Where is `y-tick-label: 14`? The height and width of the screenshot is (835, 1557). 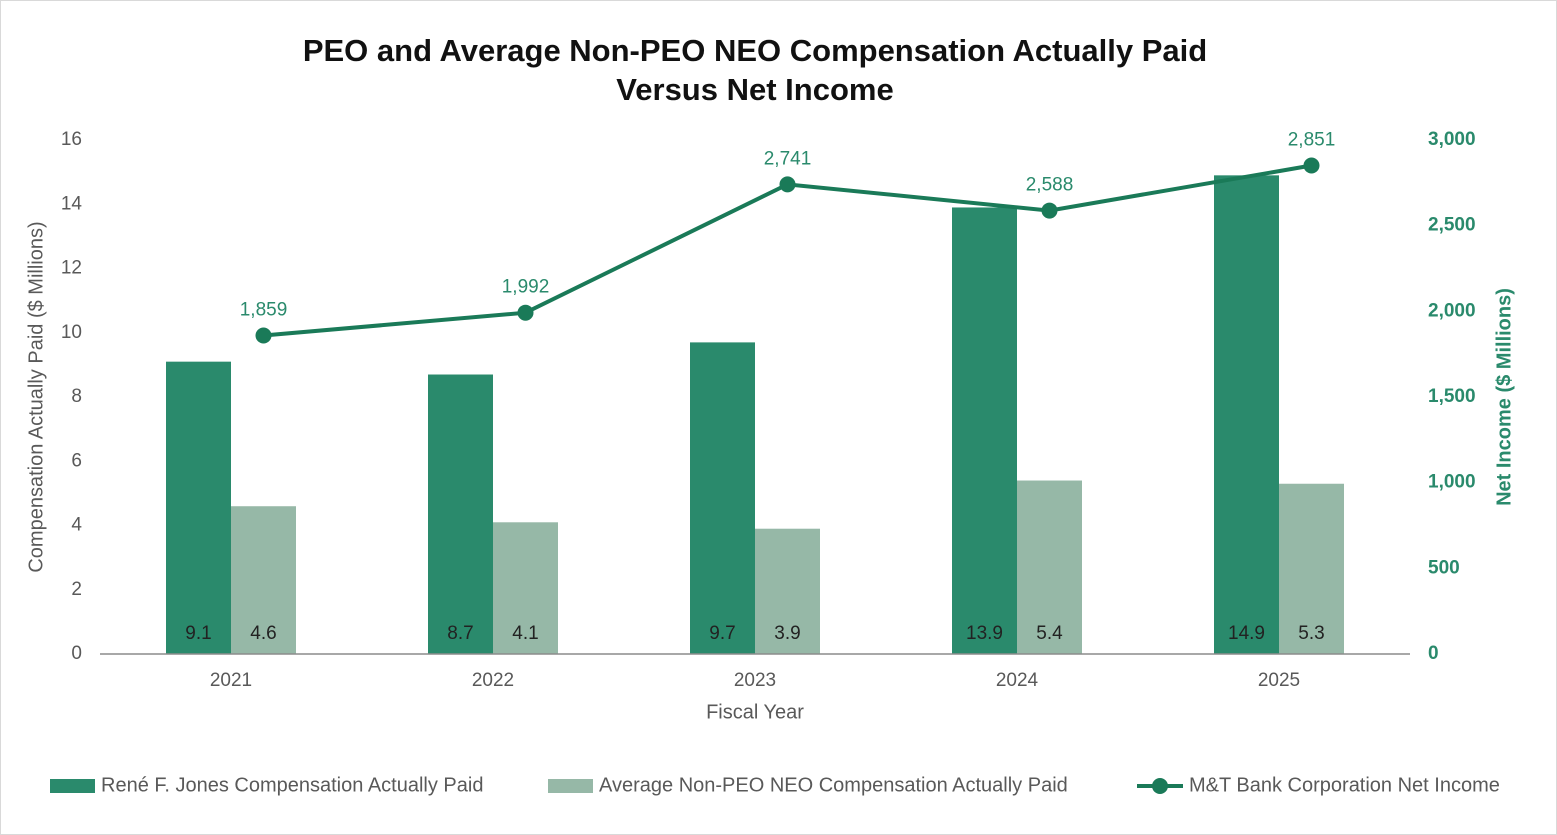 y-tick-label: 14 is located at coordinates (72, 203).